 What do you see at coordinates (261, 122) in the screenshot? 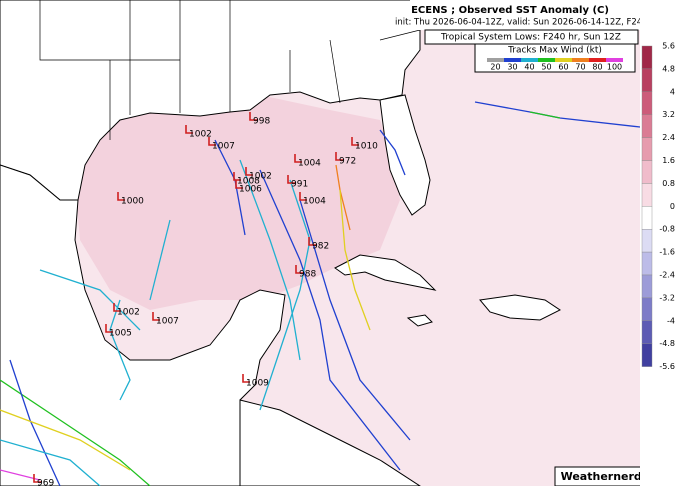
I see `low-label: 998` at bounding box center [261, 122].